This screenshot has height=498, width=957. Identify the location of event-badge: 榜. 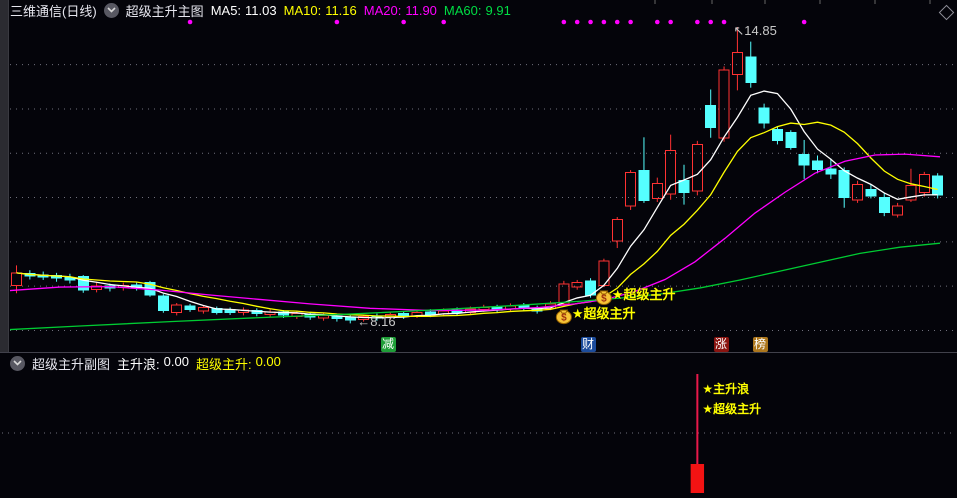
(760, 344).